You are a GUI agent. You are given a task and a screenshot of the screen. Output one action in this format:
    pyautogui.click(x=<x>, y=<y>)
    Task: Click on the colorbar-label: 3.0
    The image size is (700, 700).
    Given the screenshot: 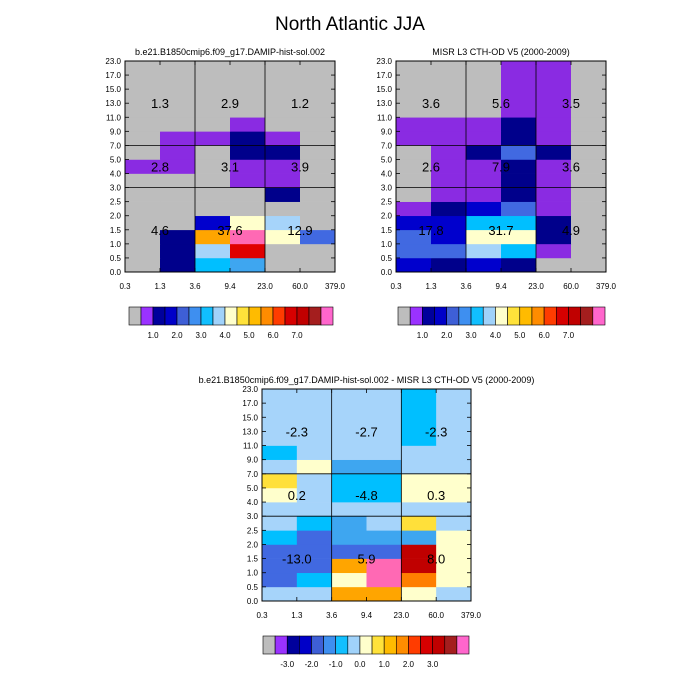 What is the action you would take?
    pyautogui.click(x=433, y=664)
    